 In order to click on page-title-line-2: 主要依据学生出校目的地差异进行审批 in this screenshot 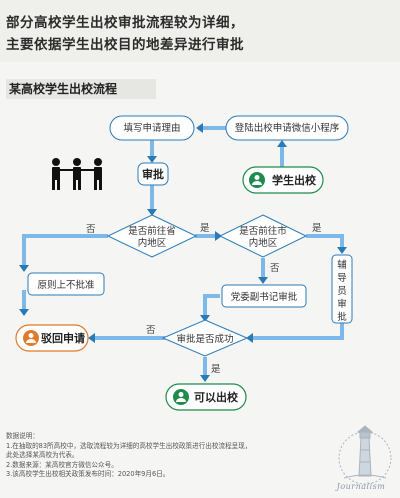, I will do `click(125, 45)`.